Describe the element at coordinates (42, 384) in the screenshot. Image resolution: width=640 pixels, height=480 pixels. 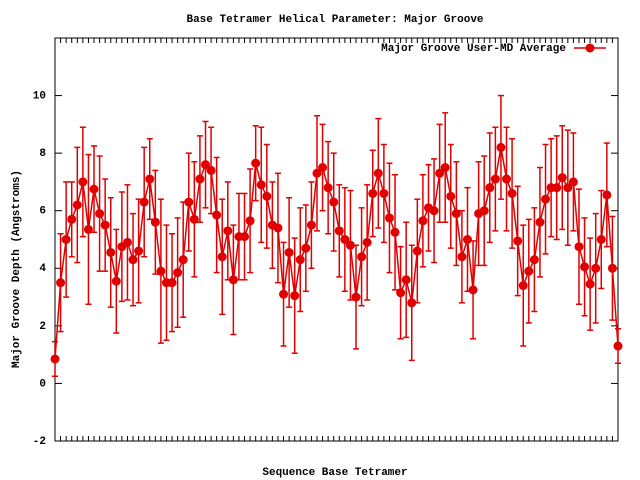
I see `y-tick-label: 0` at that location.